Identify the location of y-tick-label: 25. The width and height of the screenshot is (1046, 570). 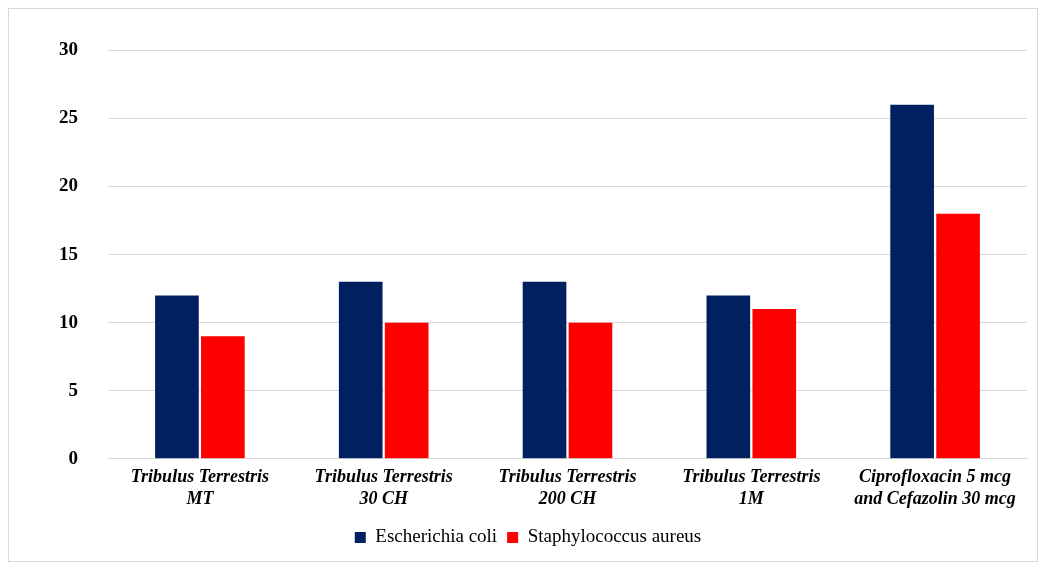
(68, 117).